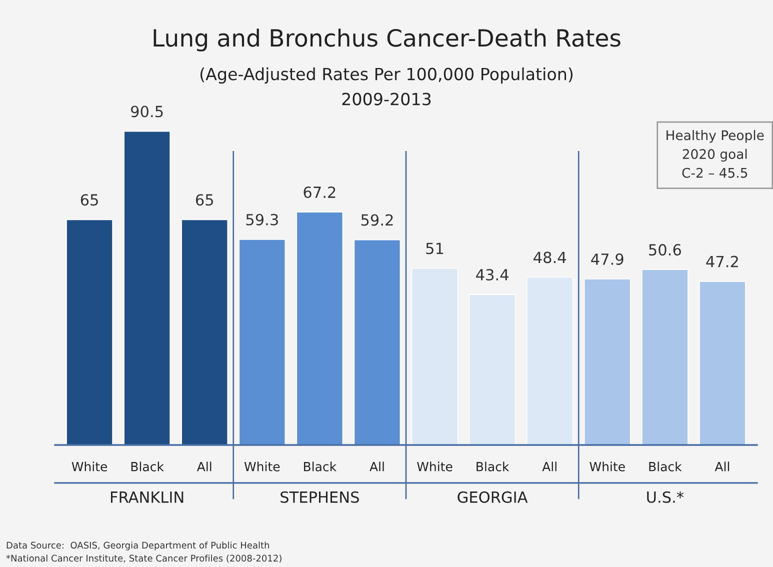 This screenshot has height=567, width=773. What do you see at coordinates (435, 248) in the screenshot?
I see `data-label: 51` at bounding box center [435, 248].